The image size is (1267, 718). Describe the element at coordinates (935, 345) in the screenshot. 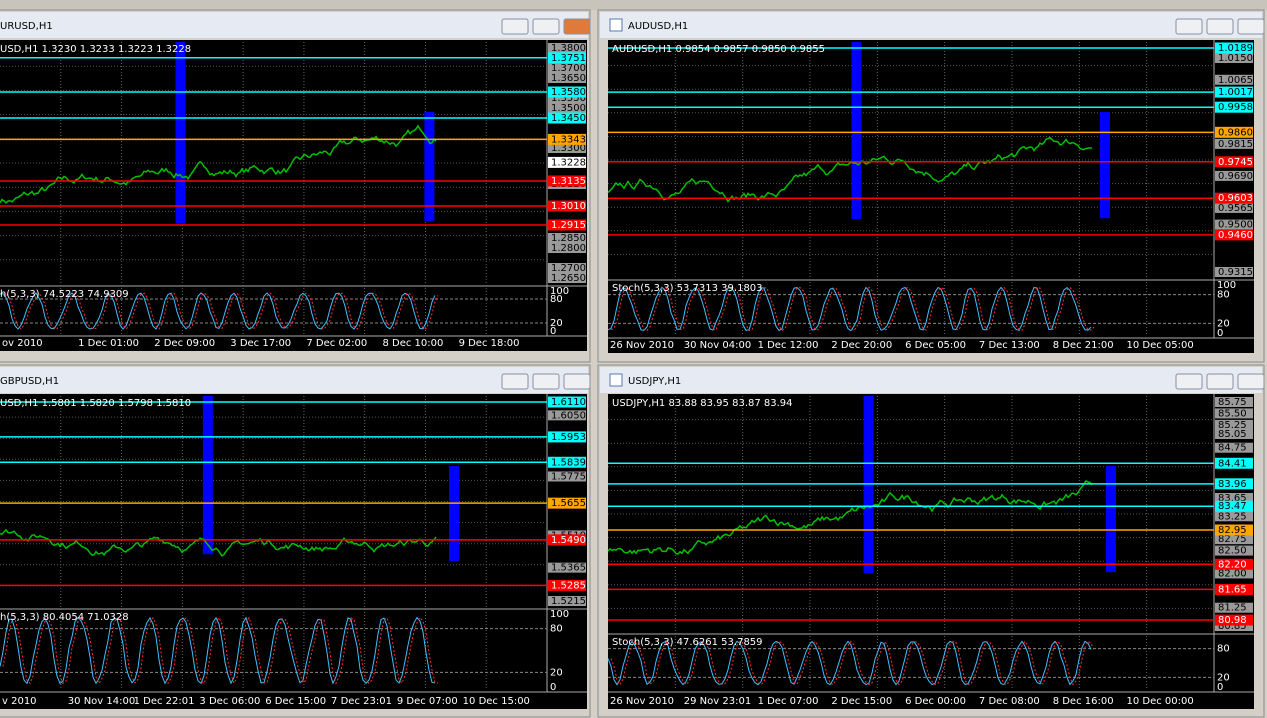

I see `date-label: 6 Dec 05:00` at that location.